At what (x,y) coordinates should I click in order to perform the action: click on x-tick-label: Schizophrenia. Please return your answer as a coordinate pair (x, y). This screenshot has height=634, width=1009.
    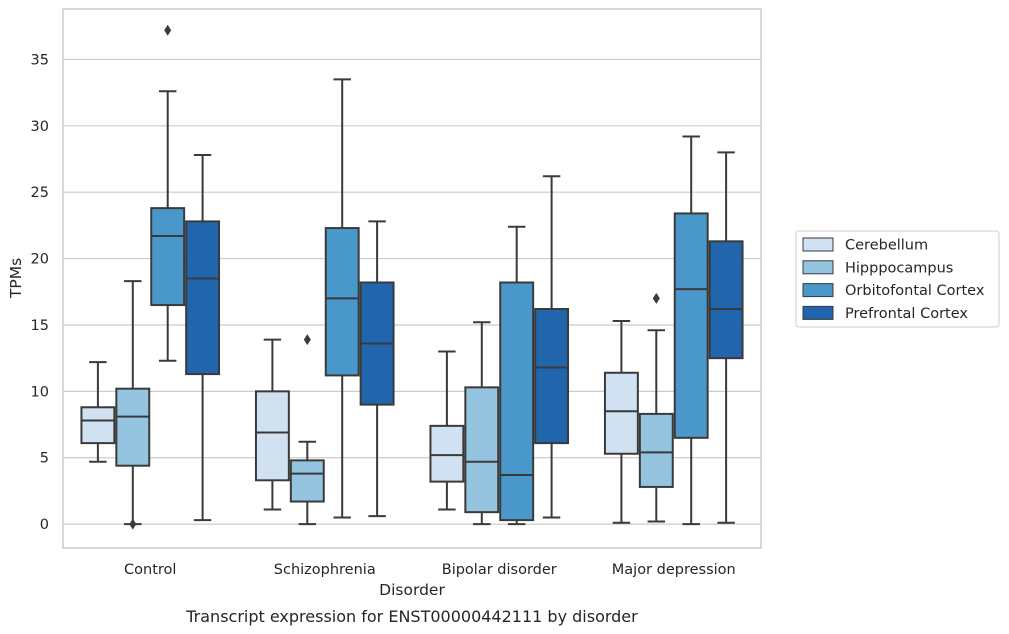
    Looking at the image, I should click on (325, 570).